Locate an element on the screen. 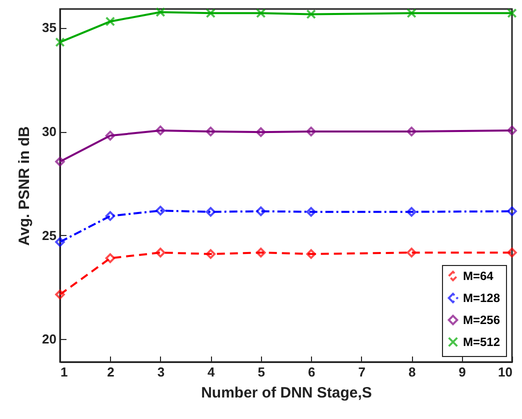 The width and height of the screenshot is (522, 419). x-tick-label: 10 is located at coordinates (505, 372).